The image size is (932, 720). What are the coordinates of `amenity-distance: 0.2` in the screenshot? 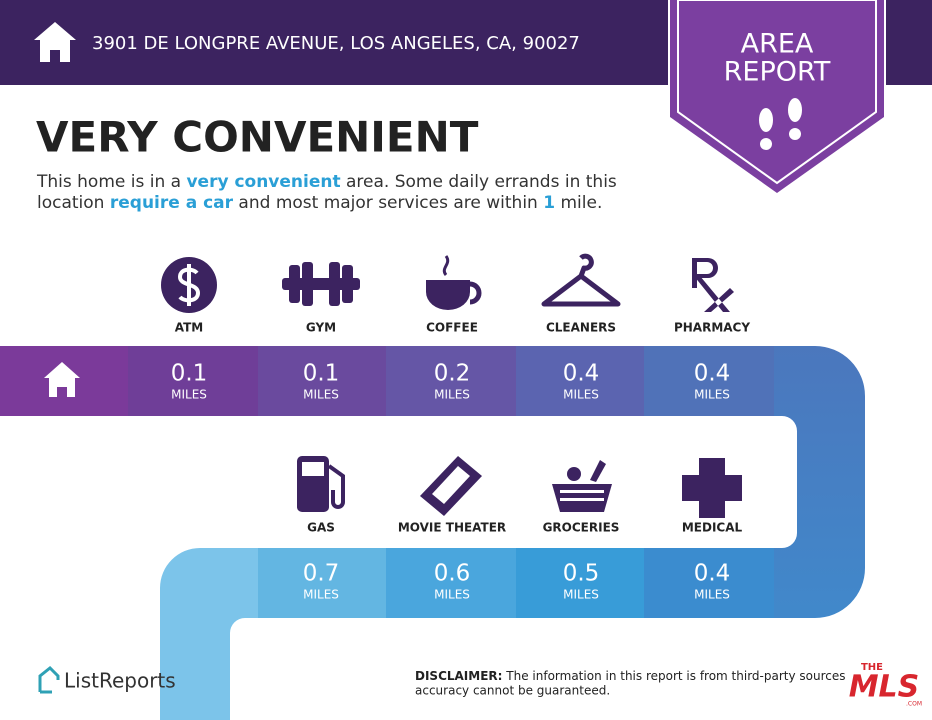 It's located at (452, 374).